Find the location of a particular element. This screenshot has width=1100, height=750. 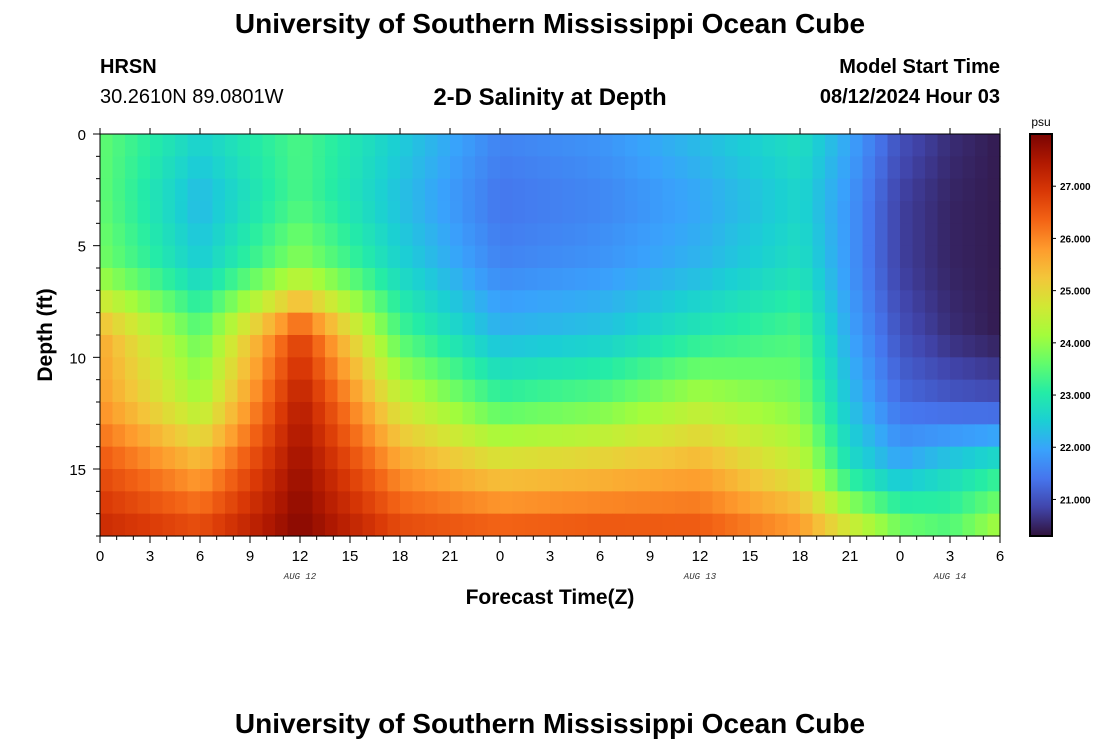

colorbar-tick-label: 21.000 is located at coordinates (1075, 500).